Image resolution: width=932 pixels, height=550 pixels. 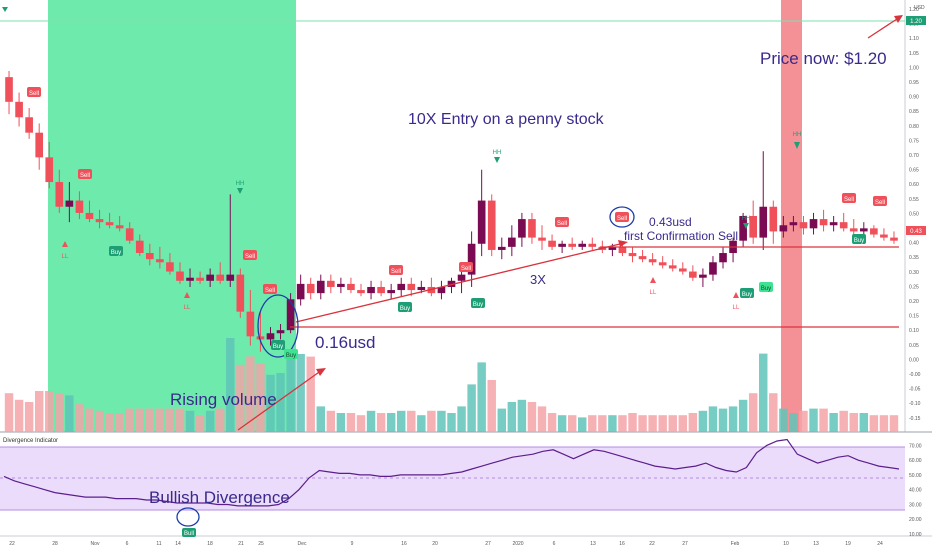 What do you see at coordinates (915, 404) in the screenshot?
I see `price-tick-label: -0.10` at bounding box center [915, 404].